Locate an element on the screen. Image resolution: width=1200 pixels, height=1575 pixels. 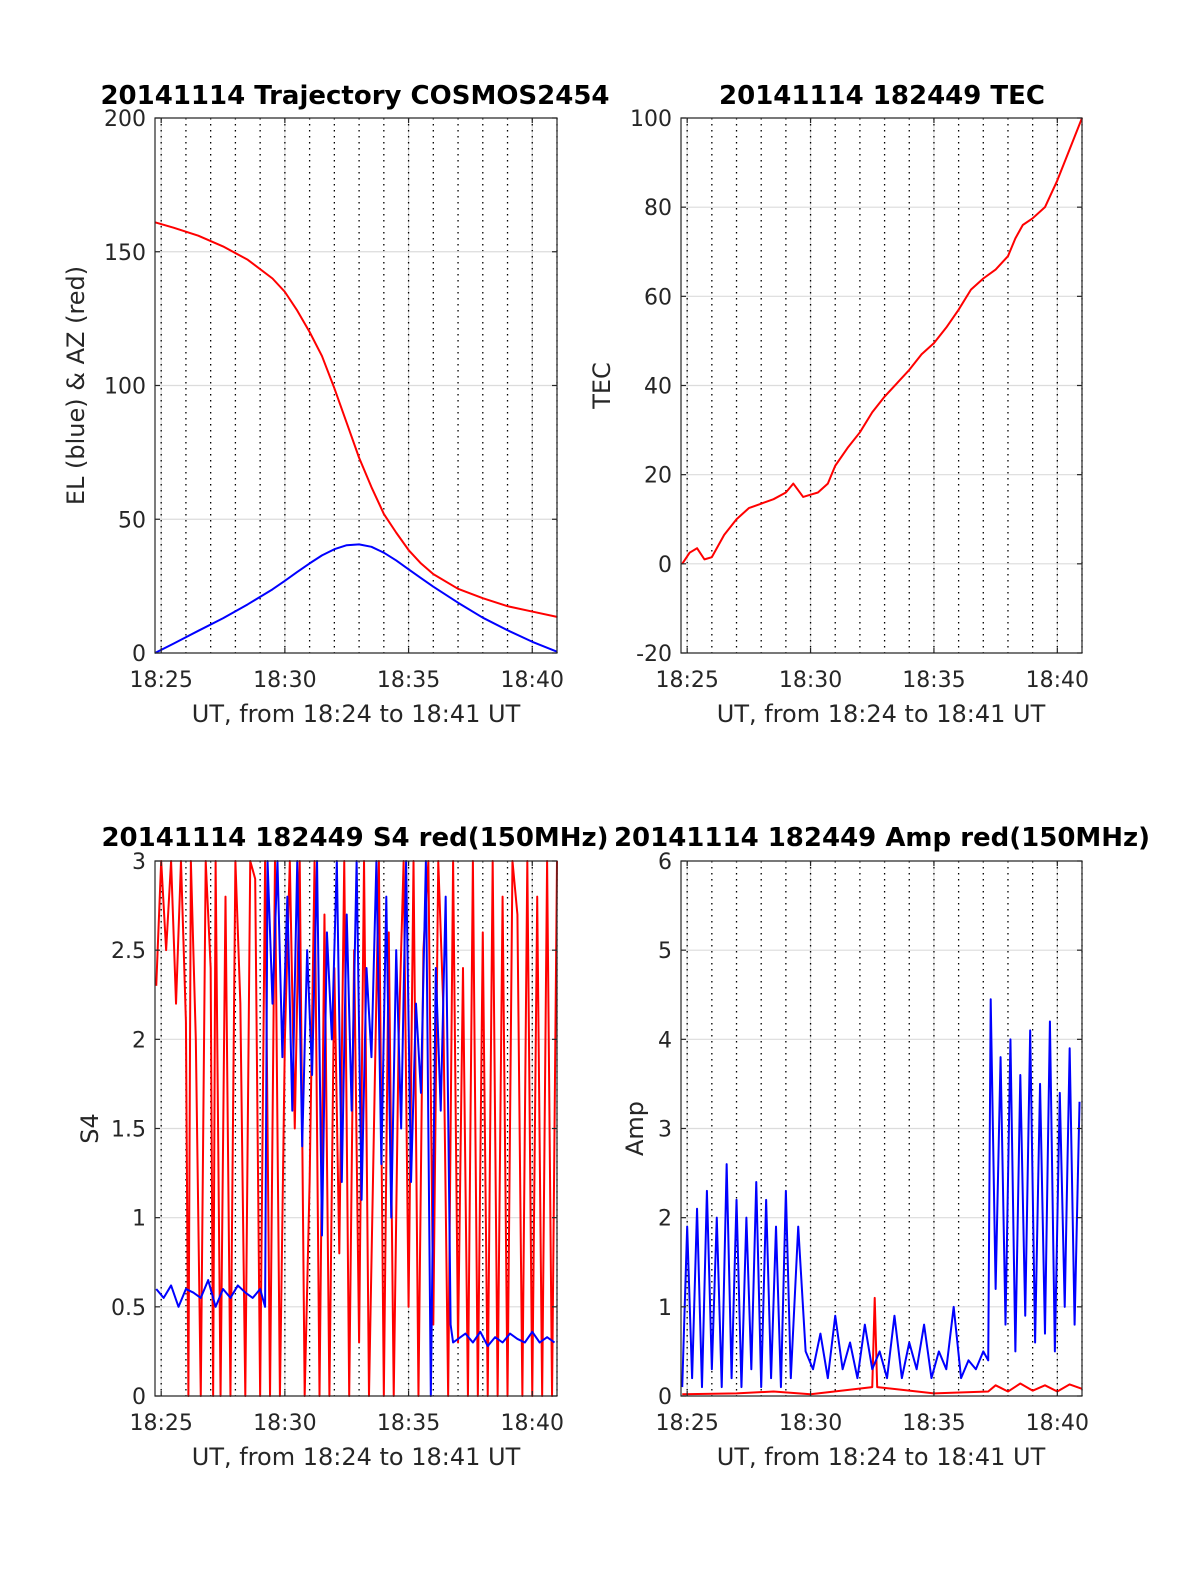
panel-title: 20141114 182449 TEC is located at coordinates (882, 96).